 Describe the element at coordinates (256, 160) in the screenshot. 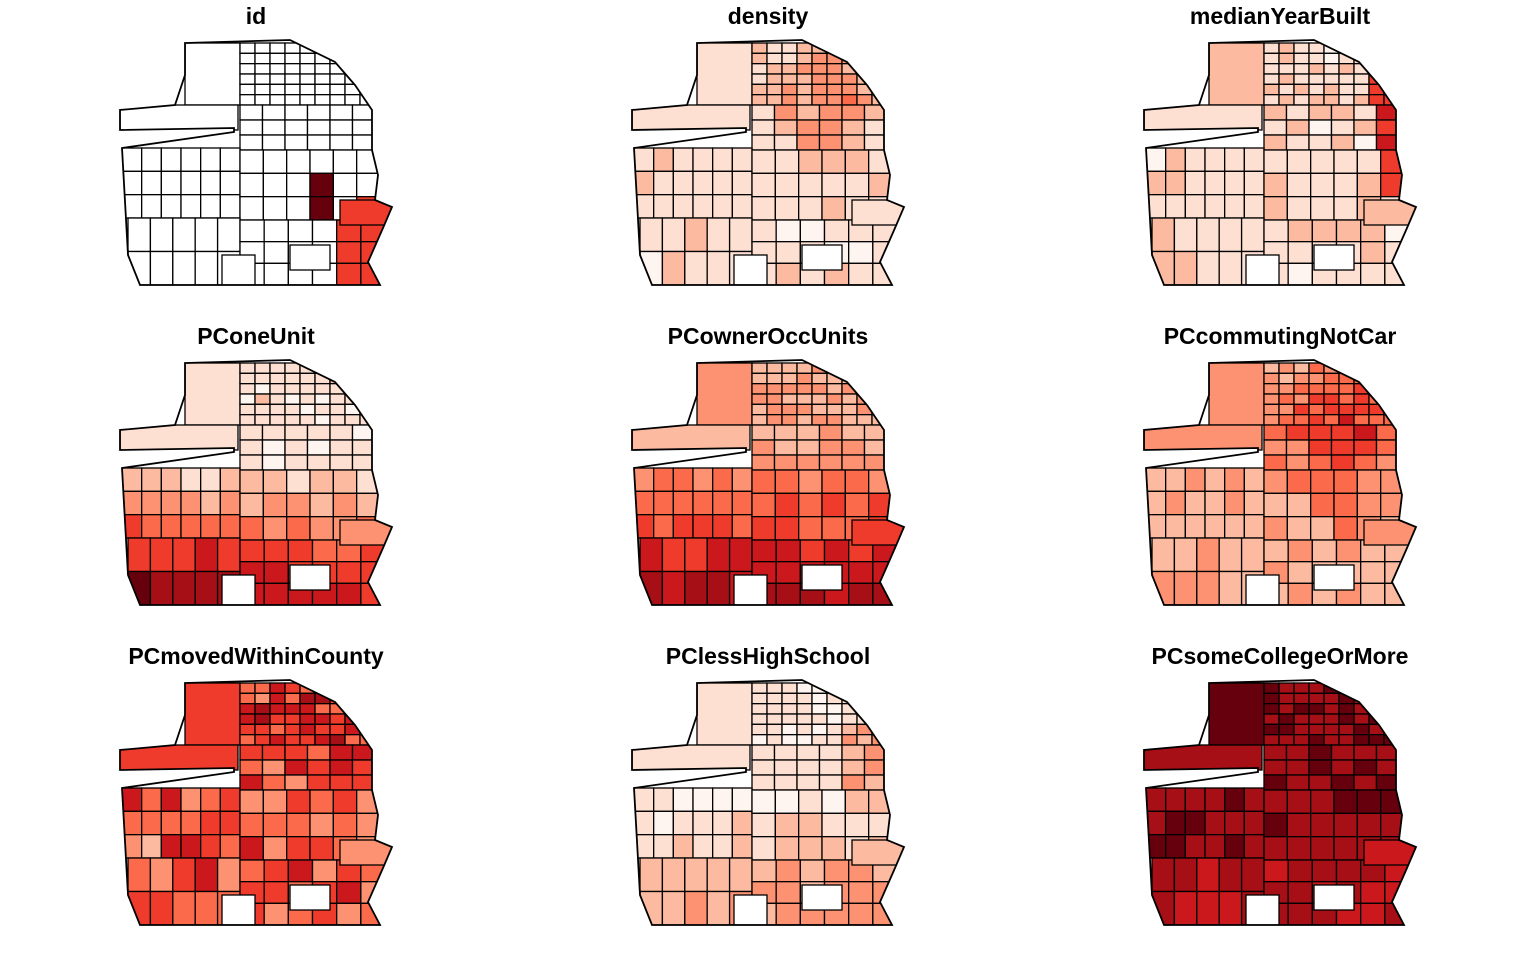

I see `map-panel-id: id` at that location.